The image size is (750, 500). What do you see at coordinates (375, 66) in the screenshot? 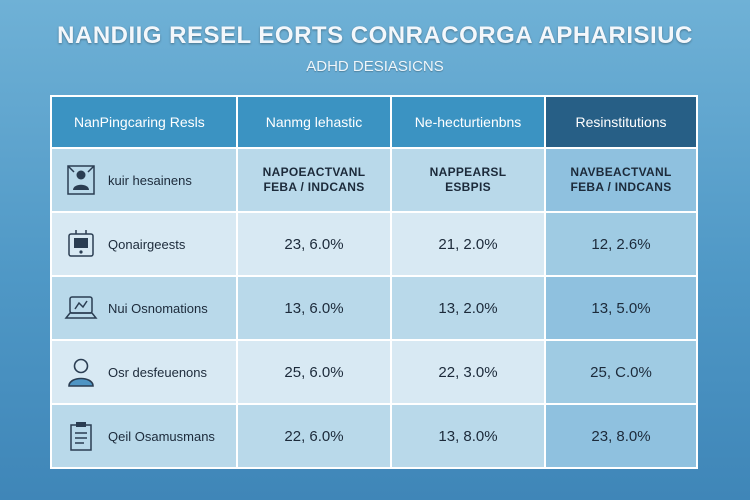
I see `page-subtitle: ADHD DESIASICNS` at bounding box center [375, 66].